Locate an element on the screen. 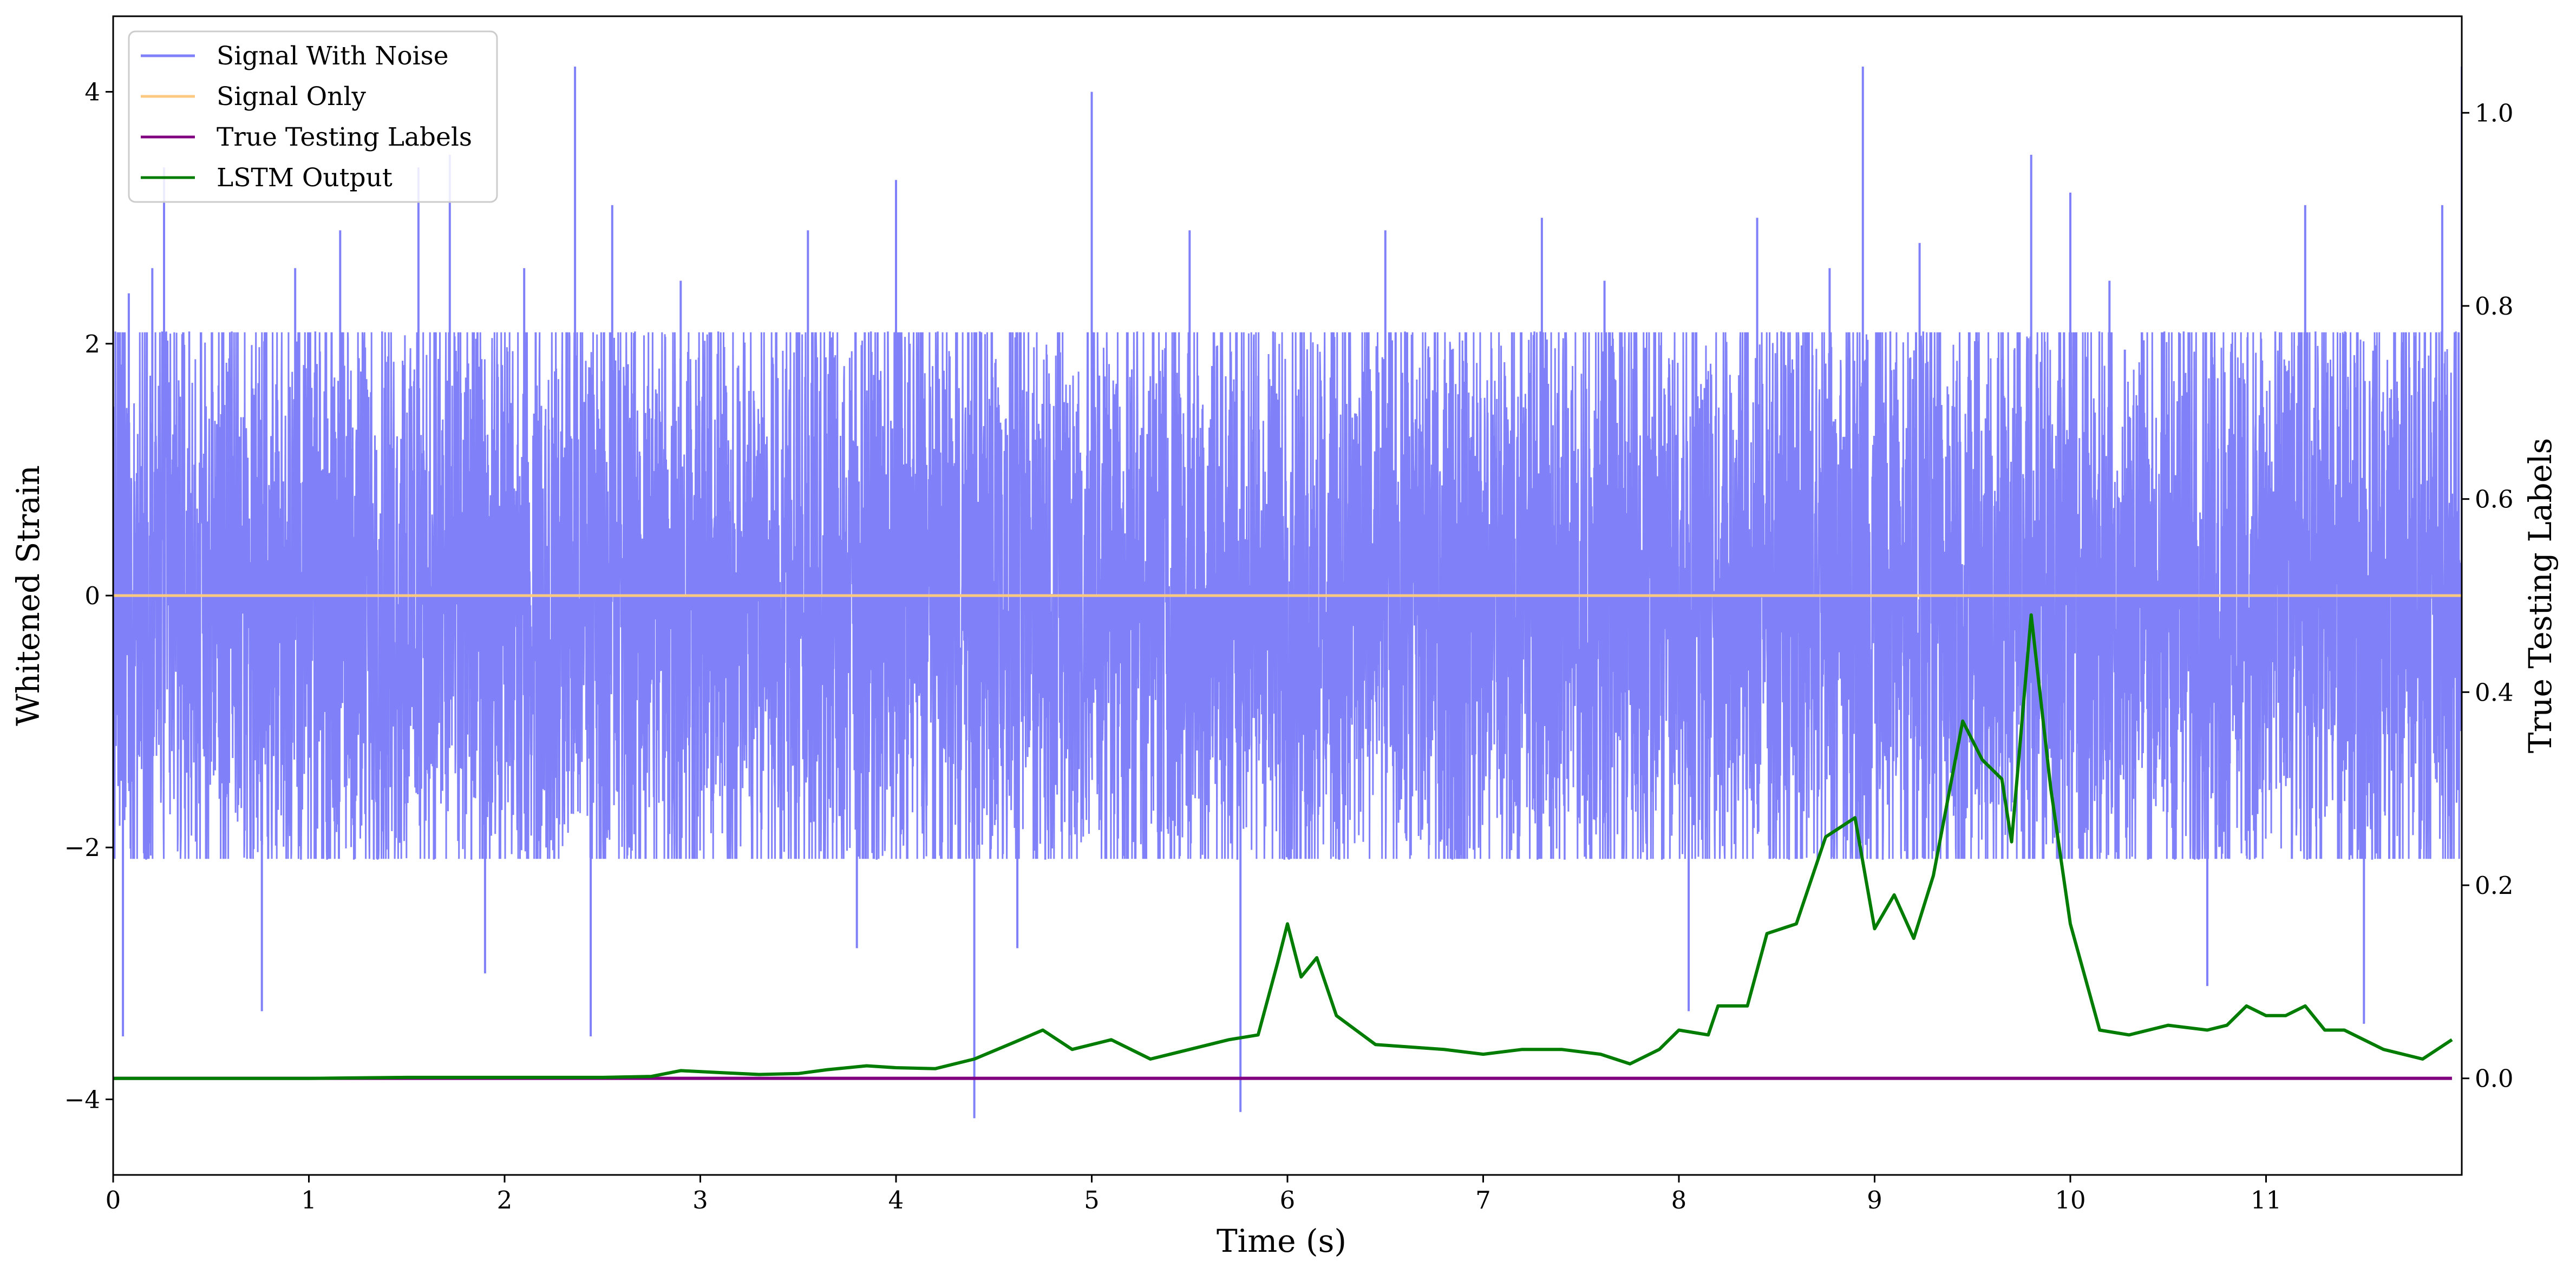  legend-box is located at coordinates (313, 116).